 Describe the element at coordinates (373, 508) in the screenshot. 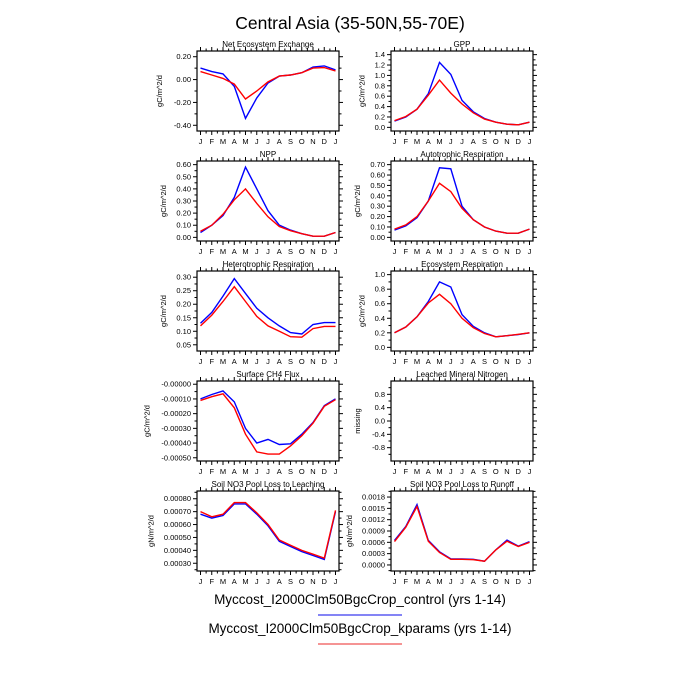

I see `y-tick-label: 0.0015` at that location.